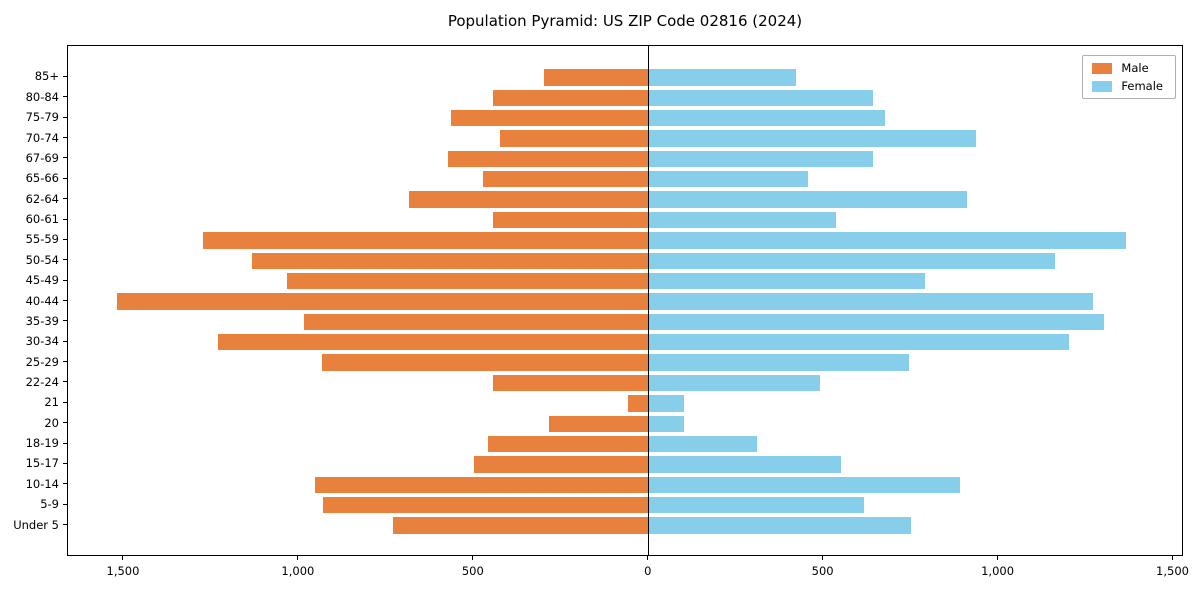  What do you see at coordinates (1129, 77) in the screenshot?
I see `legend: Male Female` at bounding box center [1129, 77].